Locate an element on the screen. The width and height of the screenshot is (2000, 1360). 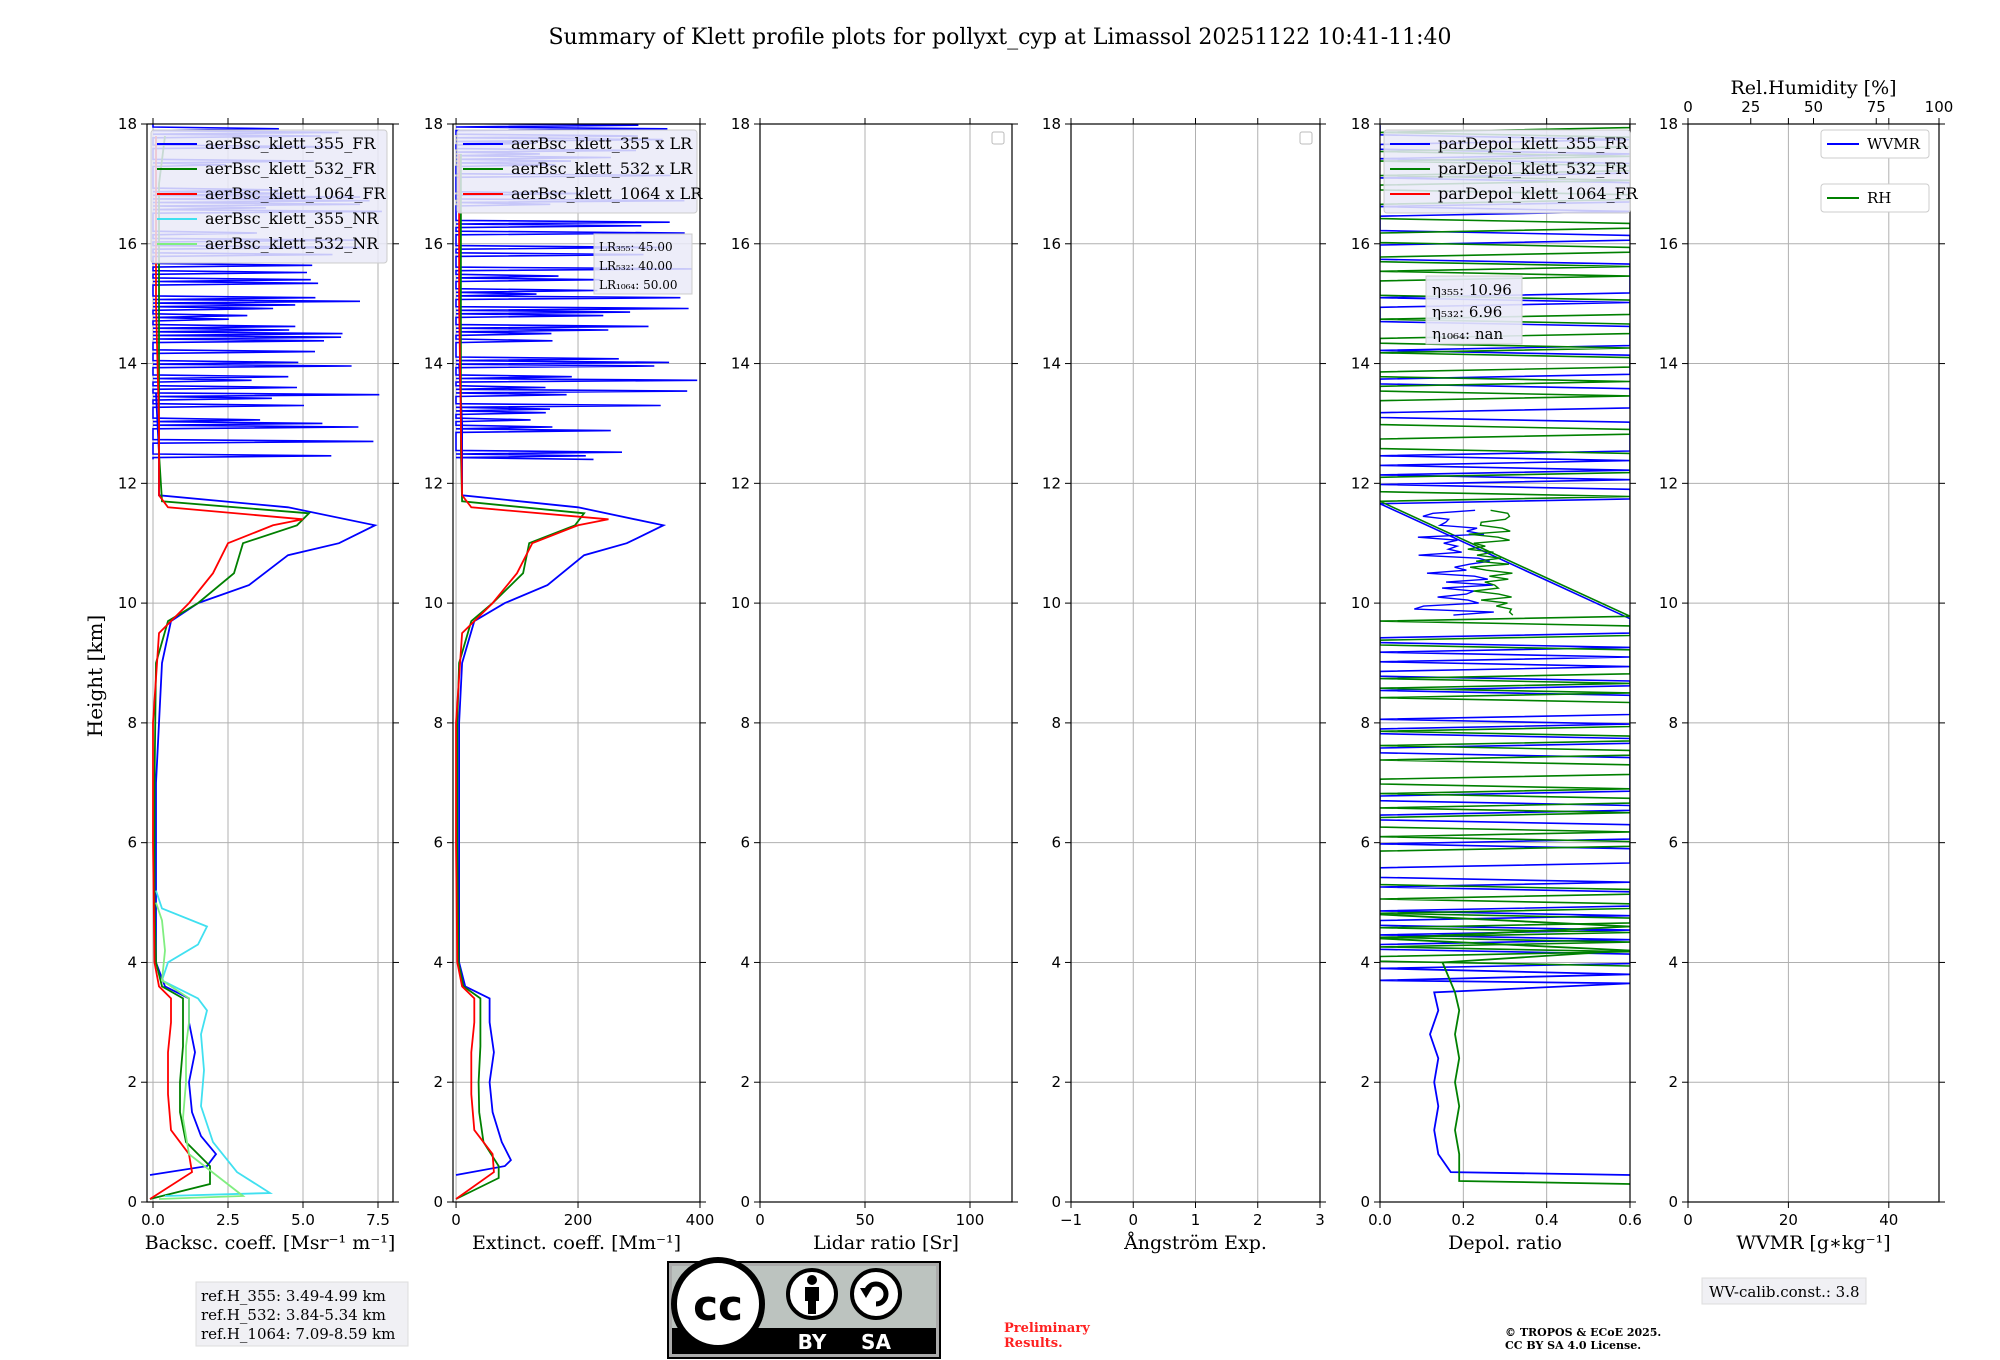
series-parDepol_klett_532_FR is located at coordinates (1505, 1049).